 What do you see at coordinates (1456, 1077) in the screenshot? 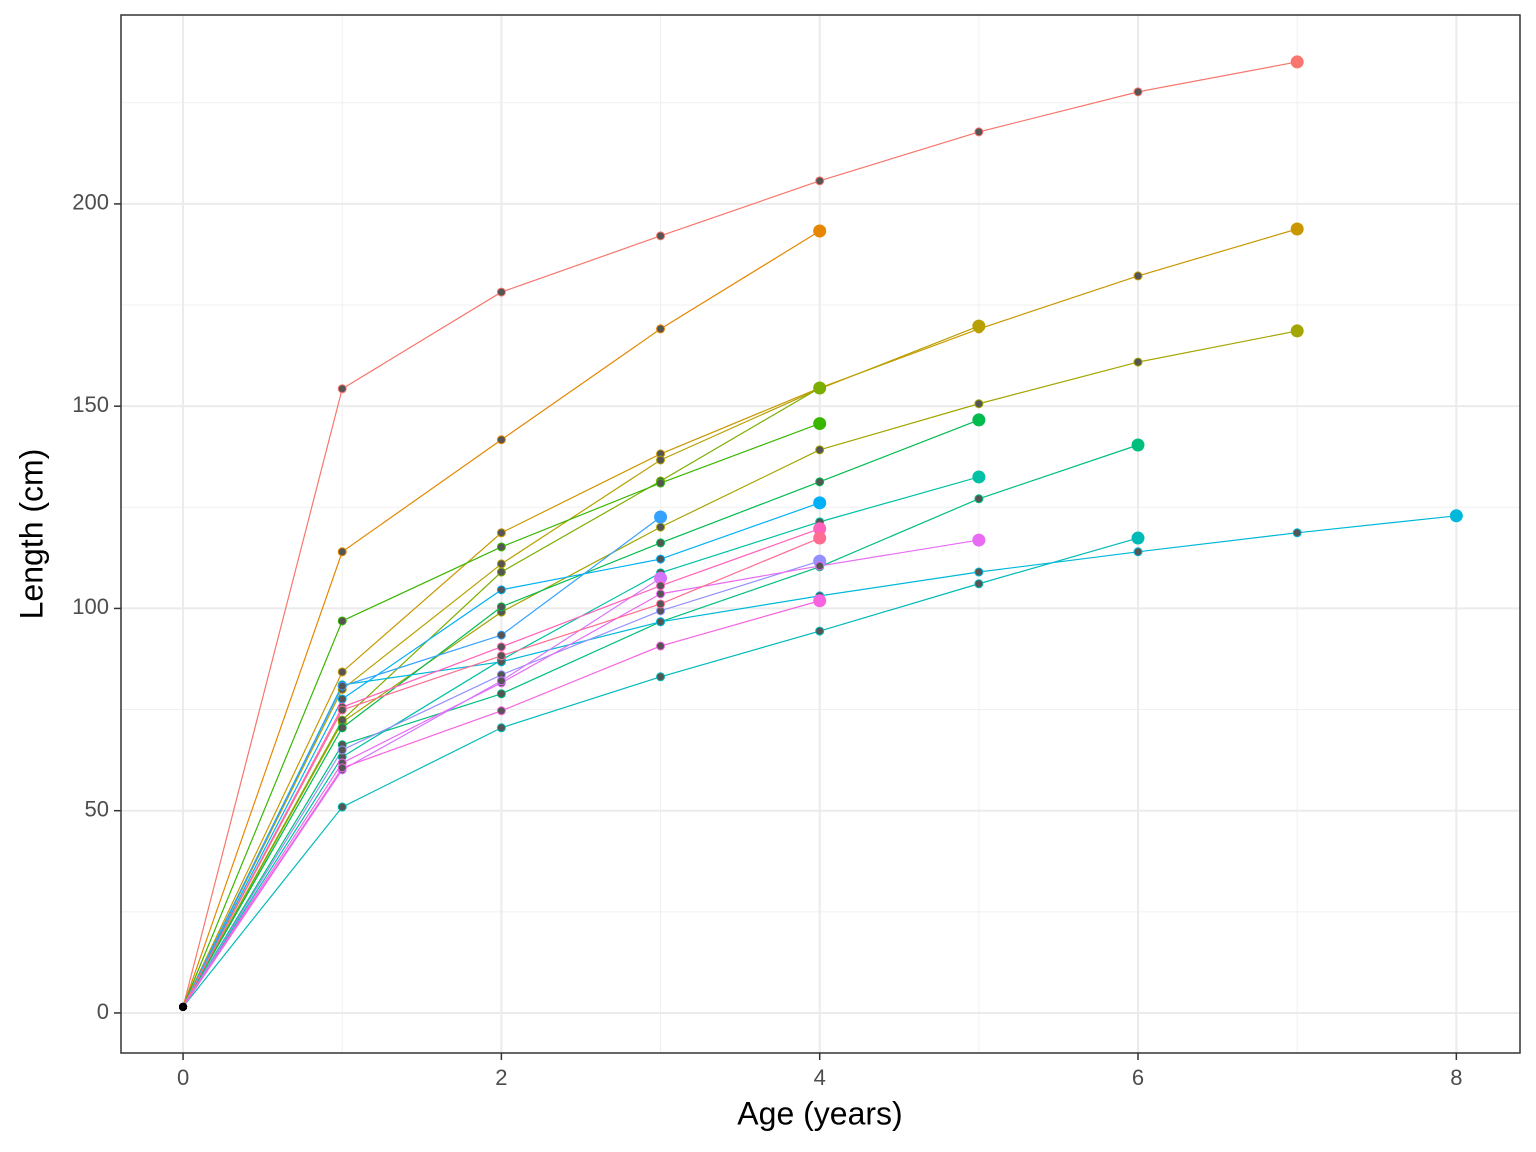
I see `x-tick-label: 8` at bounding box center [1456, 1077].